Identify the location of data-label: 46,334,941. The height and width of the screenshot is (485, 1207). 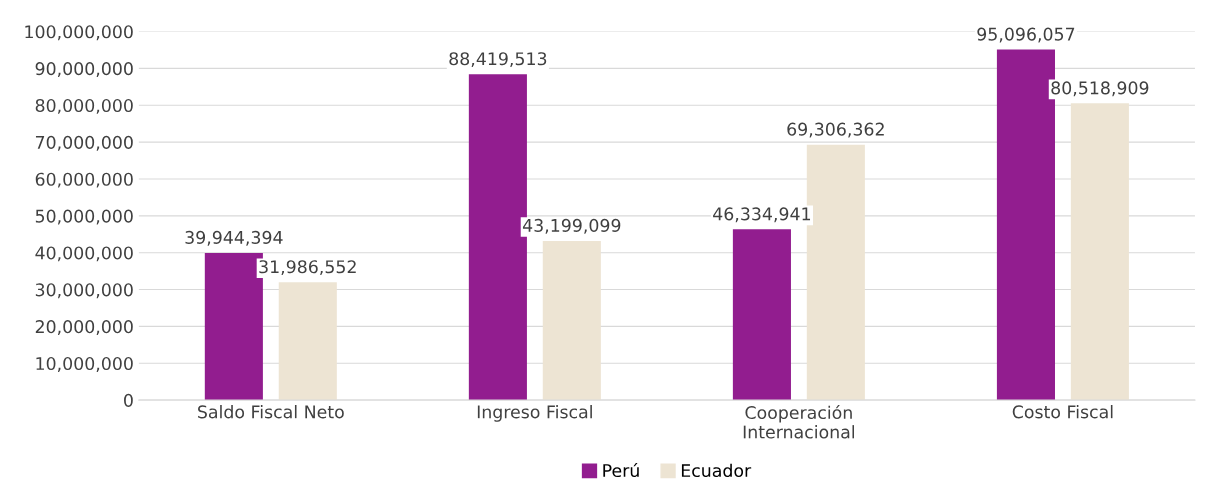
(762, 215).